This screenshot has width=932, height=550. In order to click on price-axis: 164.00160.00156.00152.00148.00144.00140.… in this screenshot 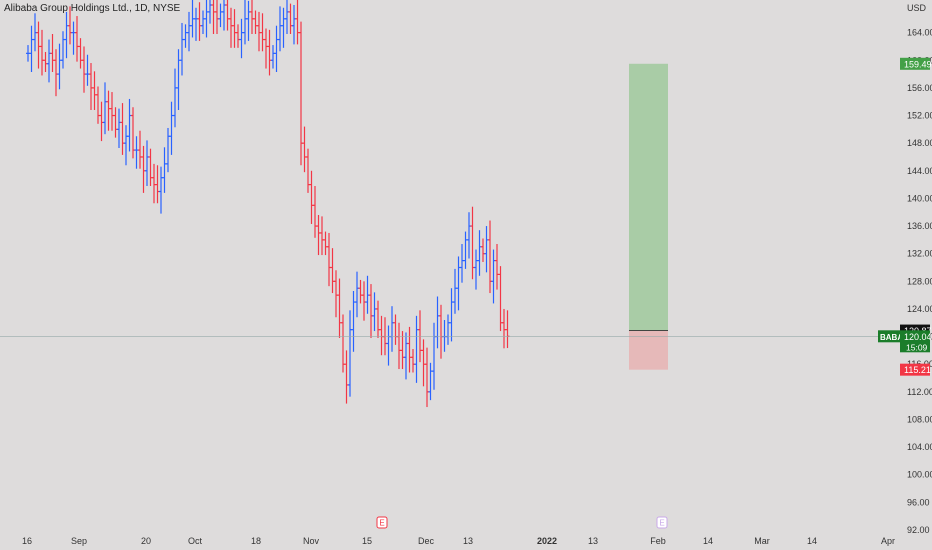, I will do `click(919, 281)`.